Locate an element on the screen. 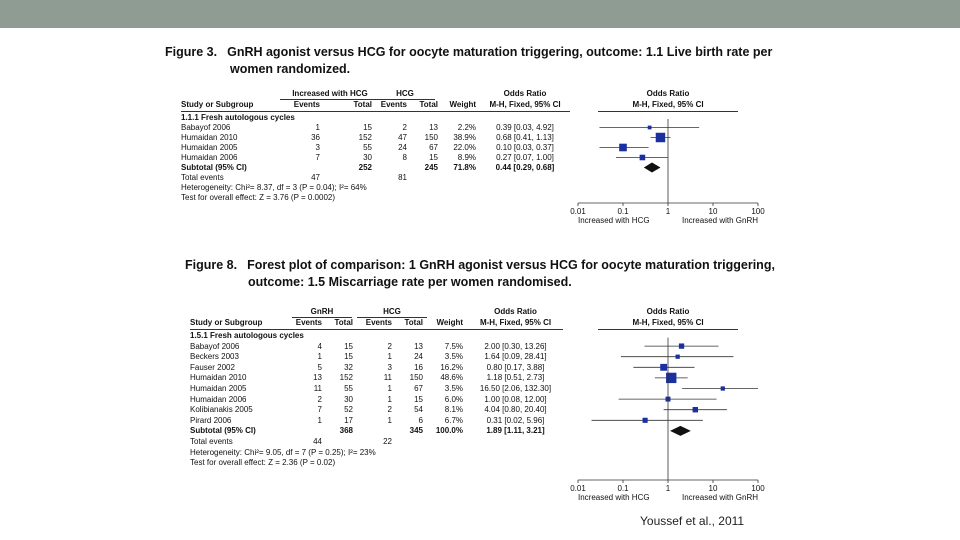 The width and height of the screenshot is (960, 540). weight-value: 16.2% is located at coordinates (451, 367).